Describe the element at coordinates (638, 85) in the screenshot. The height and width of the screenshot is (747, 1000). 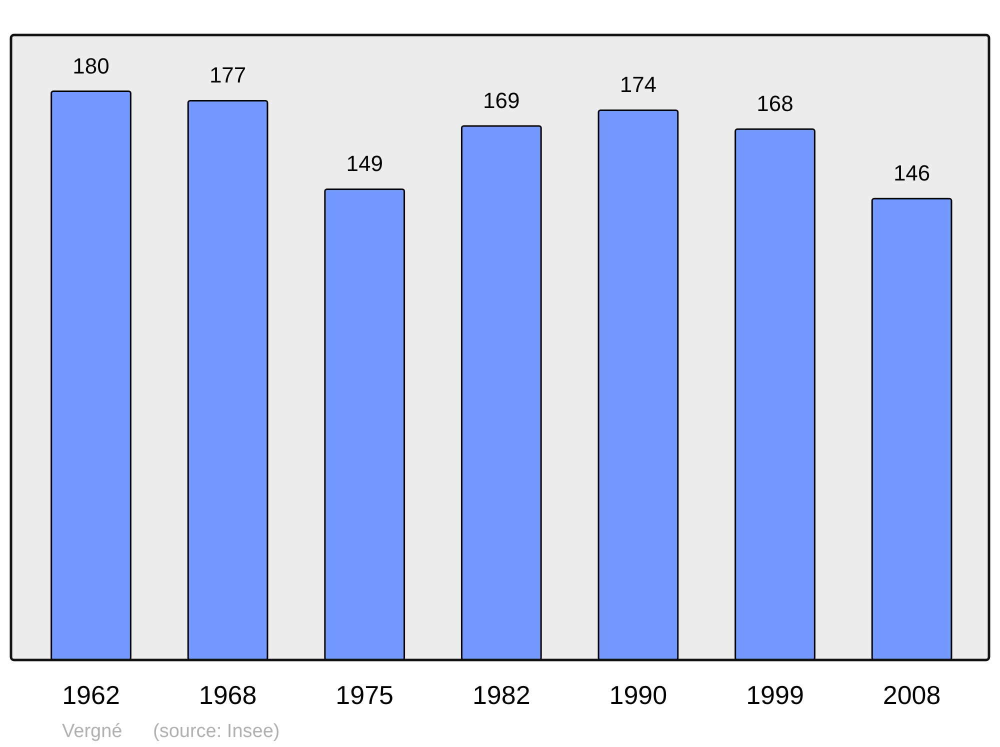
I see `data-label: 174` at that location.